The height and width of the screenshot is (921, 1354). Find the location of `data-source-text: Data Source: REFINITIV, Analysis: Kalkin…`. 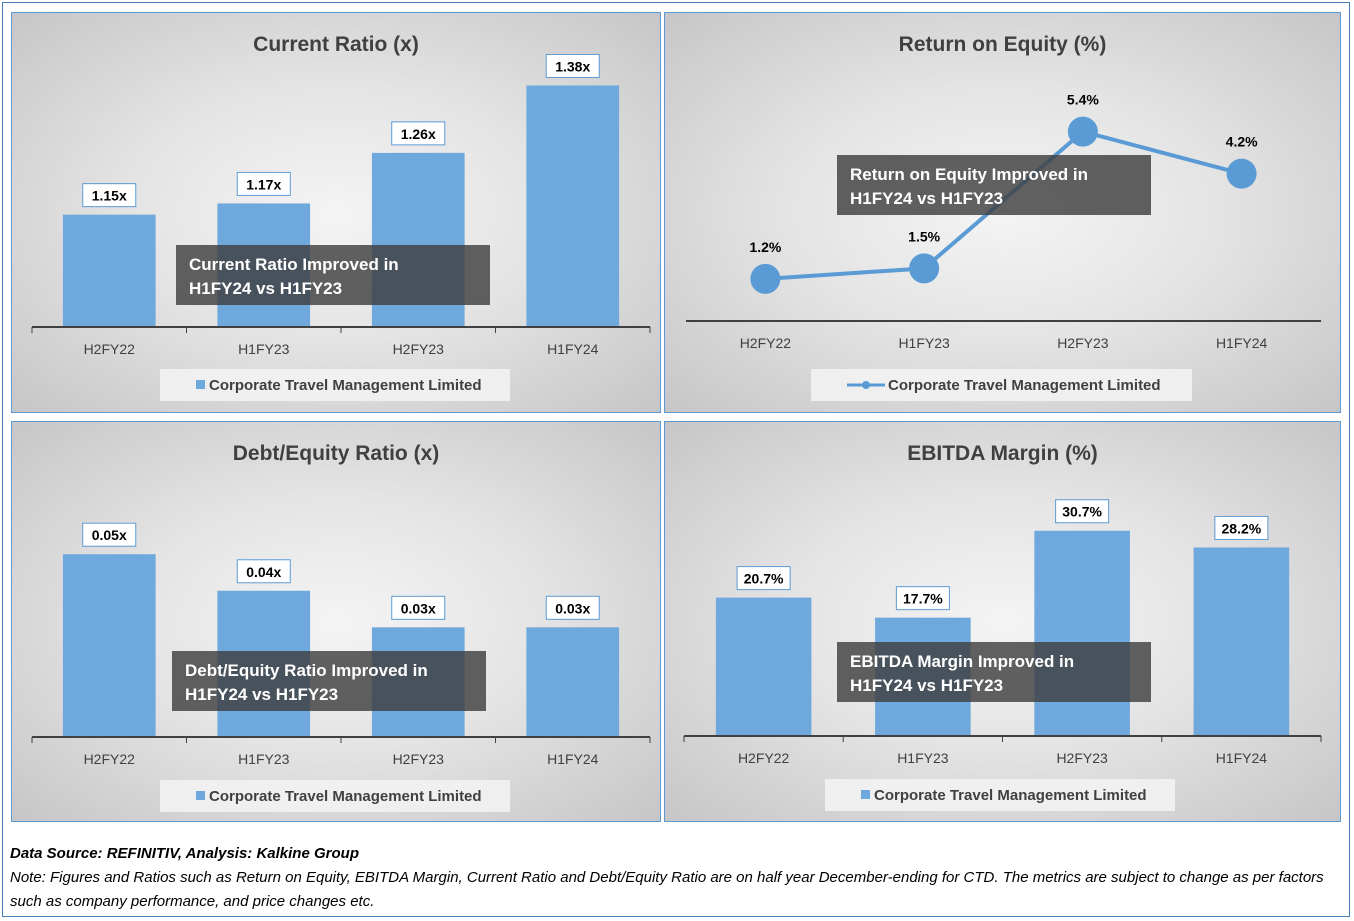

data-source-text: Data Source: REFINITIV, Analysis: Kalkin… is located at coordinates (184, 853).